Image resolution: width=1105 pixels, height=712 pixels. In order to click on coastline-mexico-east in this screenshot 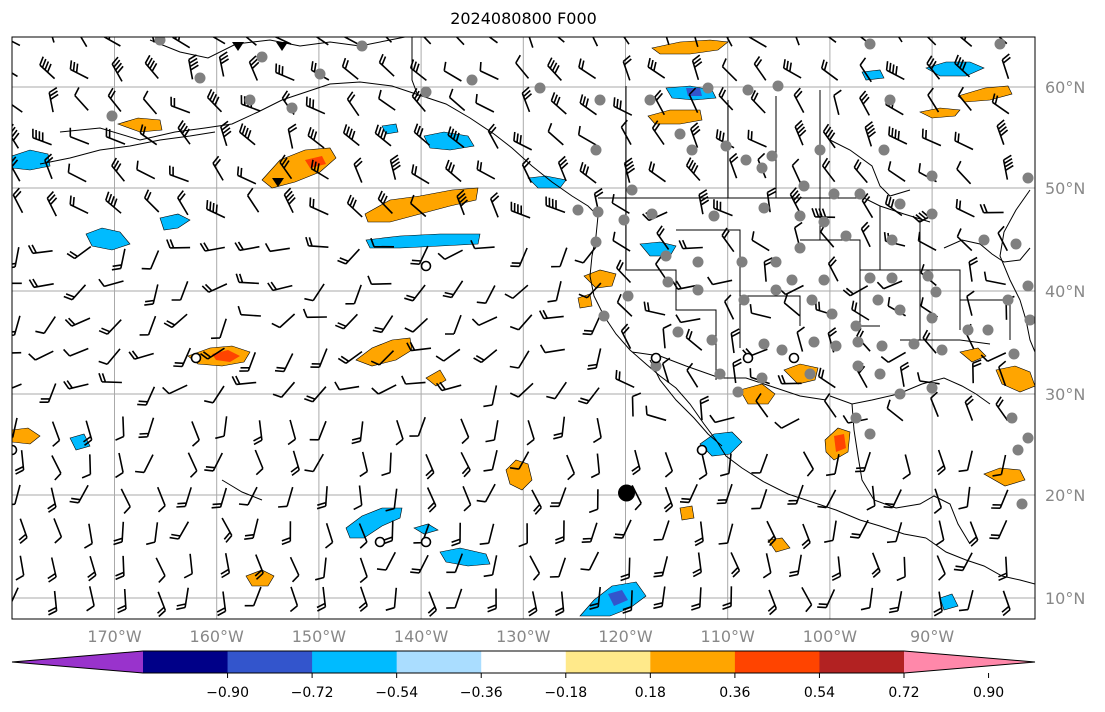, I will do `click(911, 474)`.